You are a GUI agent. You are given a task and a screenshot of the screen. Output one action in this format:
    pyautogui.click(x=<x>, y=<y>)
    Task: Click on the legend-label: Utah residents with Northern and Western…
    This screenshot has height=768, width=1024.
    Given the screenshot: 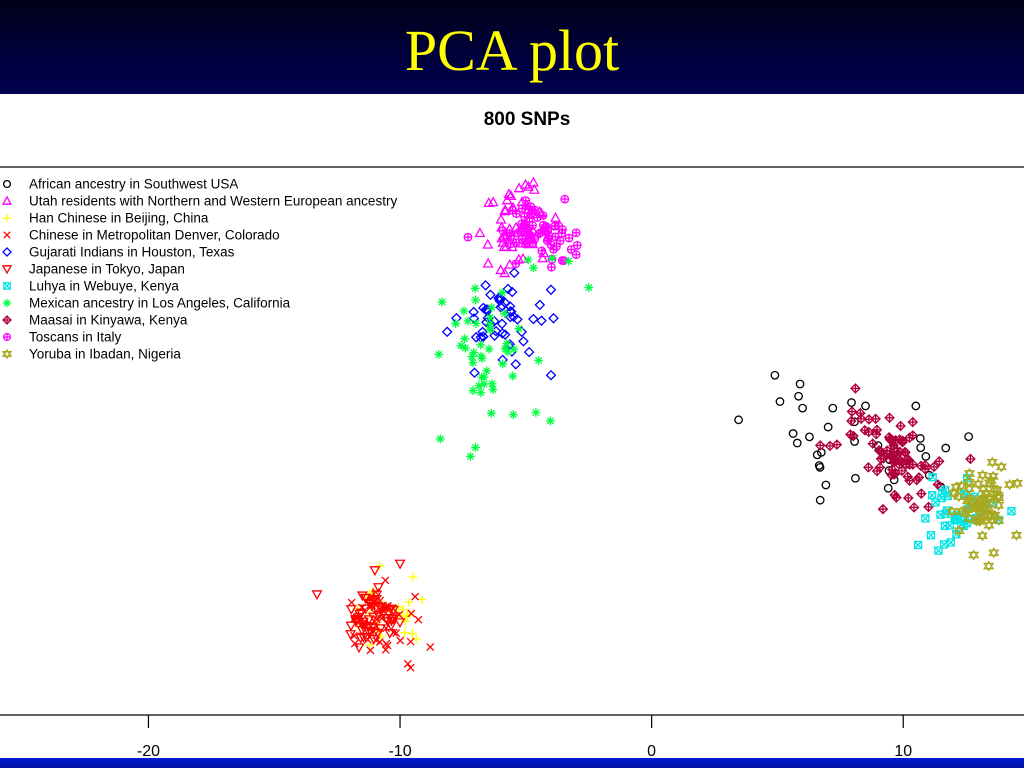 What is the action you would take?
    pyautogui.click(x=213, y=201)
    